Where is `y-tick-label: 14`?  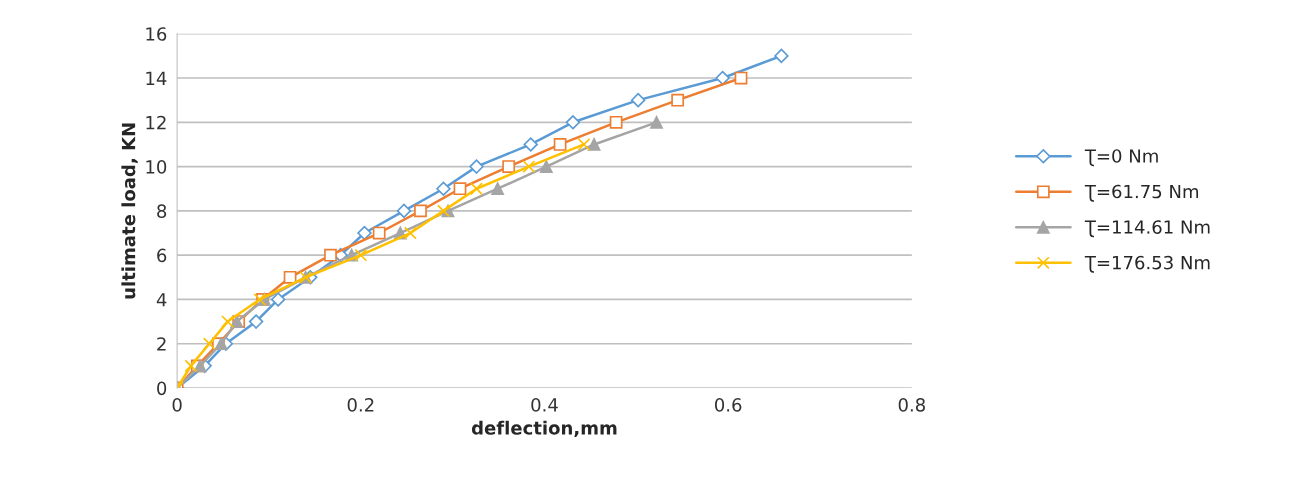 y-tick-label: 14 is located at coordinates (156, 78).